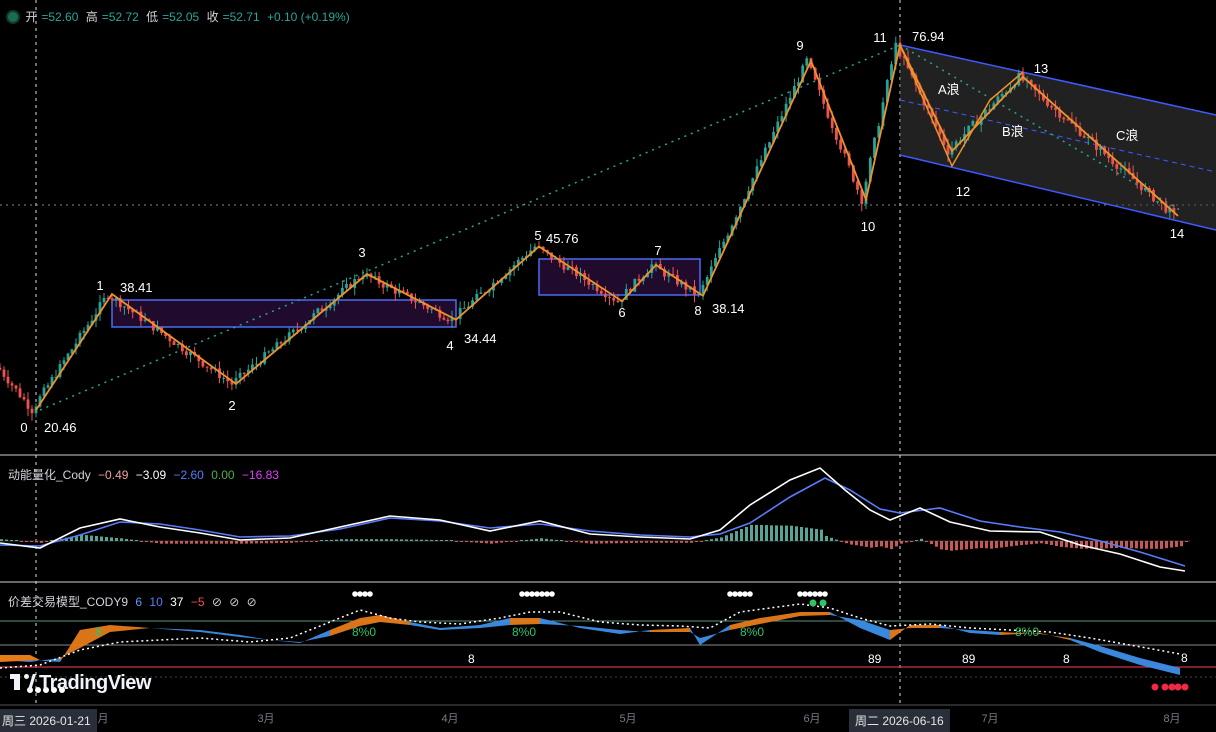 The width and height of the screenshot is (1216, 732). Describe the element at coordinates (595, 519) in the screenshot. I see `momentum-indicator` at that location.